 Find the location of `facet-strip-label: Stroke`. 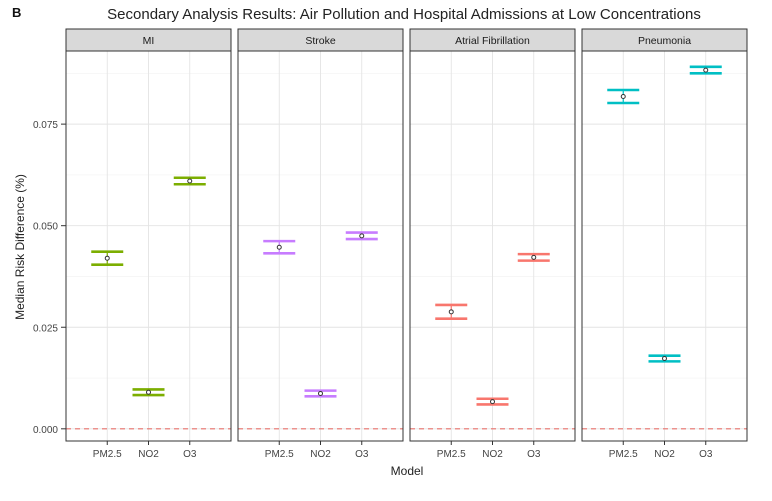

facet-strip-label: Stroke is located at coordinates (320, 41).